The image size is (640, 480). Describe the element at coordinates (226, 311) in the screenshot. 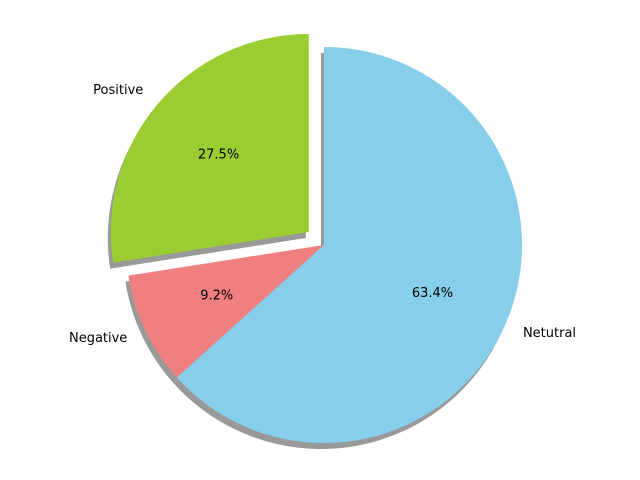

I see `slice-negative` at that location.